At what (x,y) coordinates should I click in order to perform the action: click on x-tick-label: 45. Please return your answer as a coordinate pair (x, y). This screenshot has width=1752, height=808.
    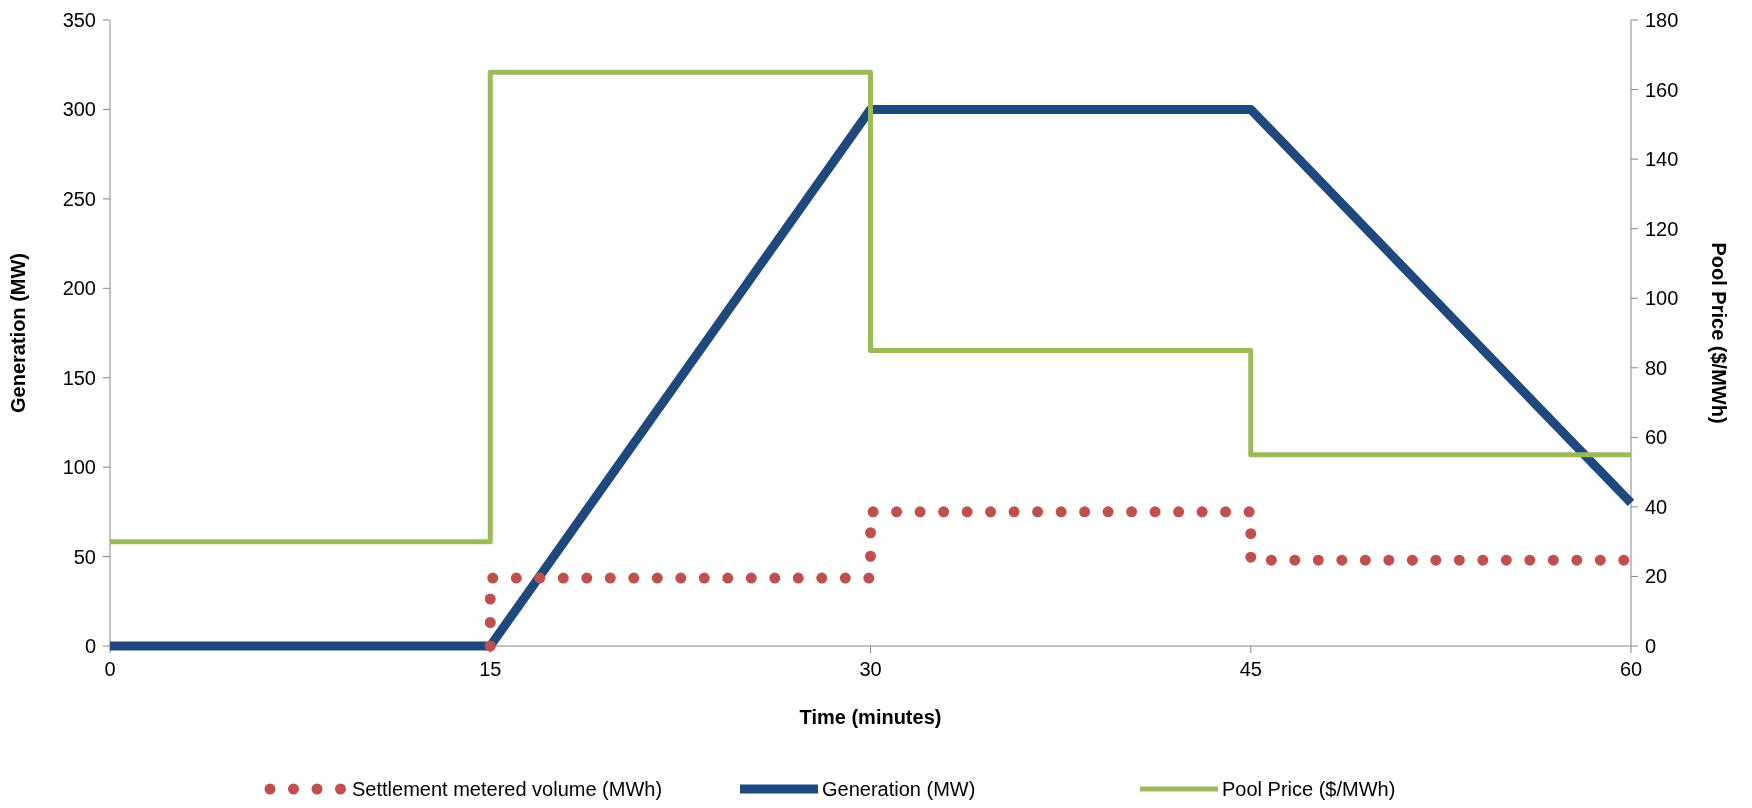
    Looking at the image, I should click on (1250, 669).